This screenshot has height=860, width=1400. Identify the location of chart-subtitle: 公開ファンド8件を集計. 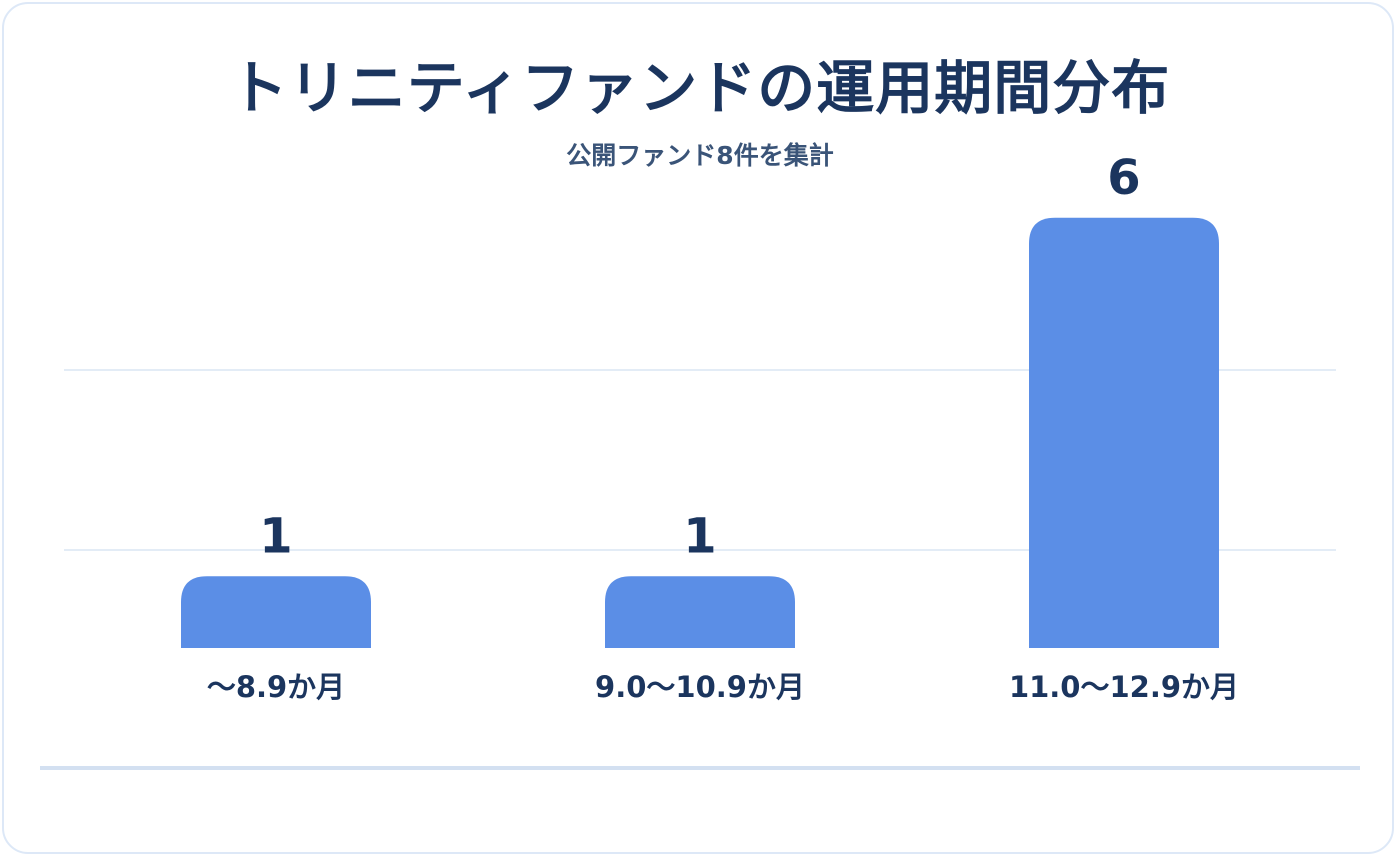
(700, 155).